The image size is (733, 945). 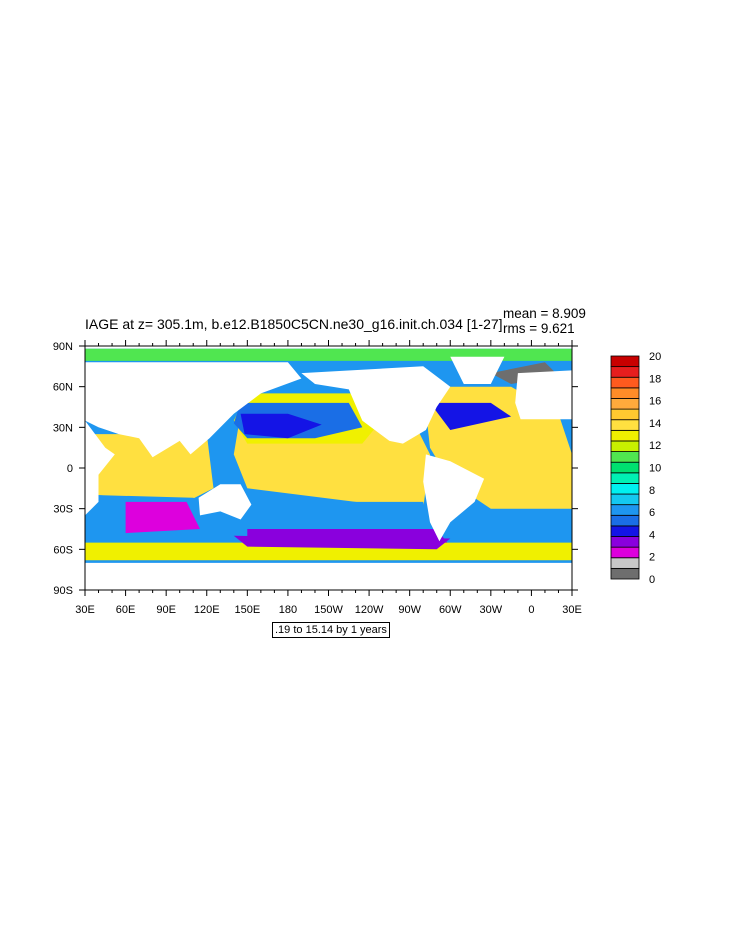 What do you see at coordinates (544, 313) in the screenshot?
I see `mean-stat: mean = 8.909` at bounding box center [544, 313].